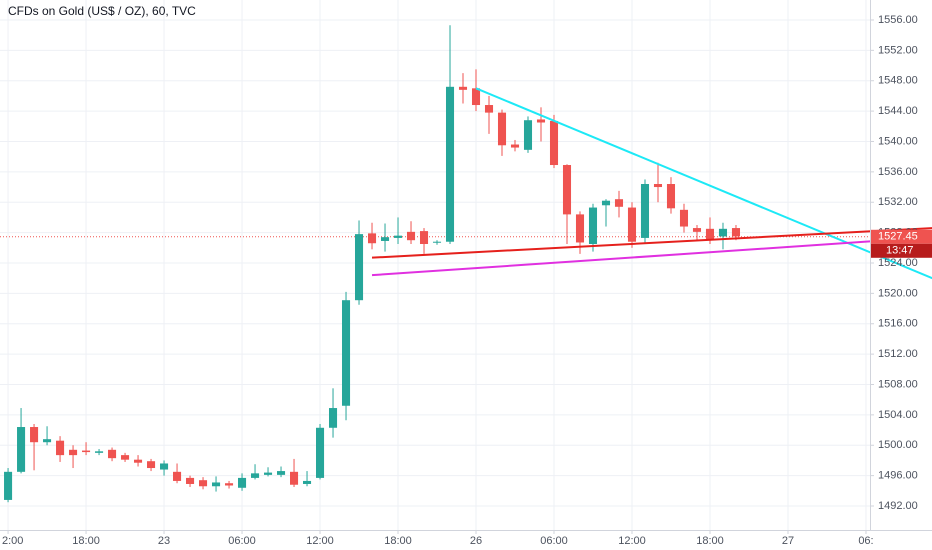 This screenshot has height=550, width=932. Describe the element at coordinates (898, 476) in the screenshot. I see `y-tick-label: 1496.00` at that location.